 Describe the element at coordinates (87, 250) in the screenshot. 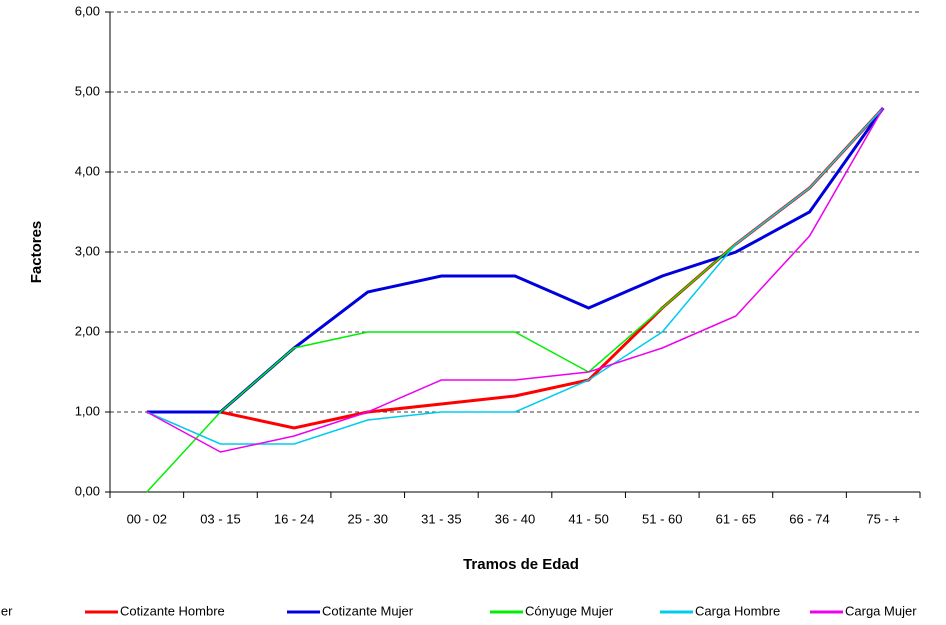

I see `y-tick-label: 3,00` at that location.